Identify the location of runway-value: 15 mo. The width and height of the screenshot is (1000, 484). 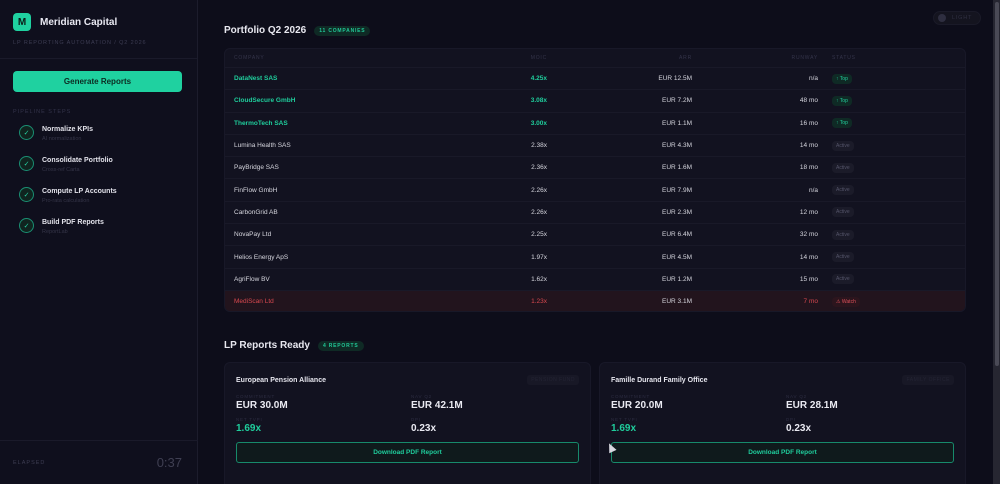
(808, 279).